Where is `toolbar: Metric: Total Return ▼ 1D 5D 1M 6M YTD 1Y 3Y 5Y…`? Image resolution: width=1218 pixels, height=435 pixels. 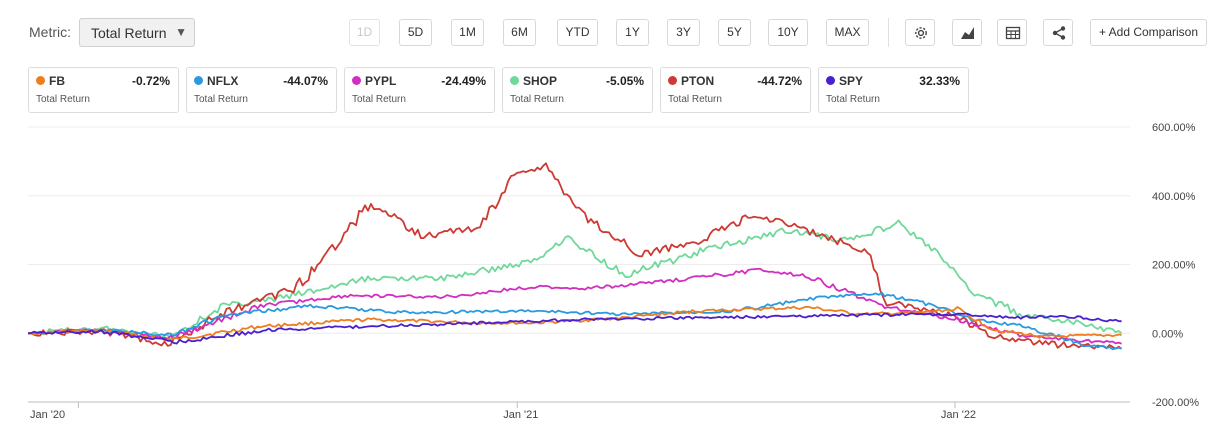 toolbar: Metric: Total Return ▼ 1D 5D 1M 6M YTD 1Y 3Y 5Y… is located at coordinates (609, 31).